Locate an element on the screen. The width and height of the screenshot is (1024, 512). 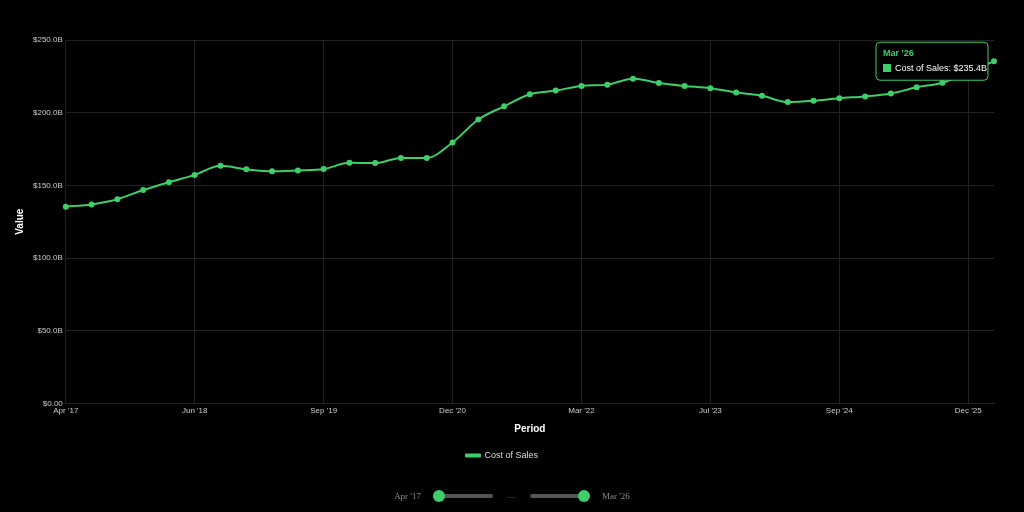
x-tick-label: Dec '20 is located at coordinates (453, 411).